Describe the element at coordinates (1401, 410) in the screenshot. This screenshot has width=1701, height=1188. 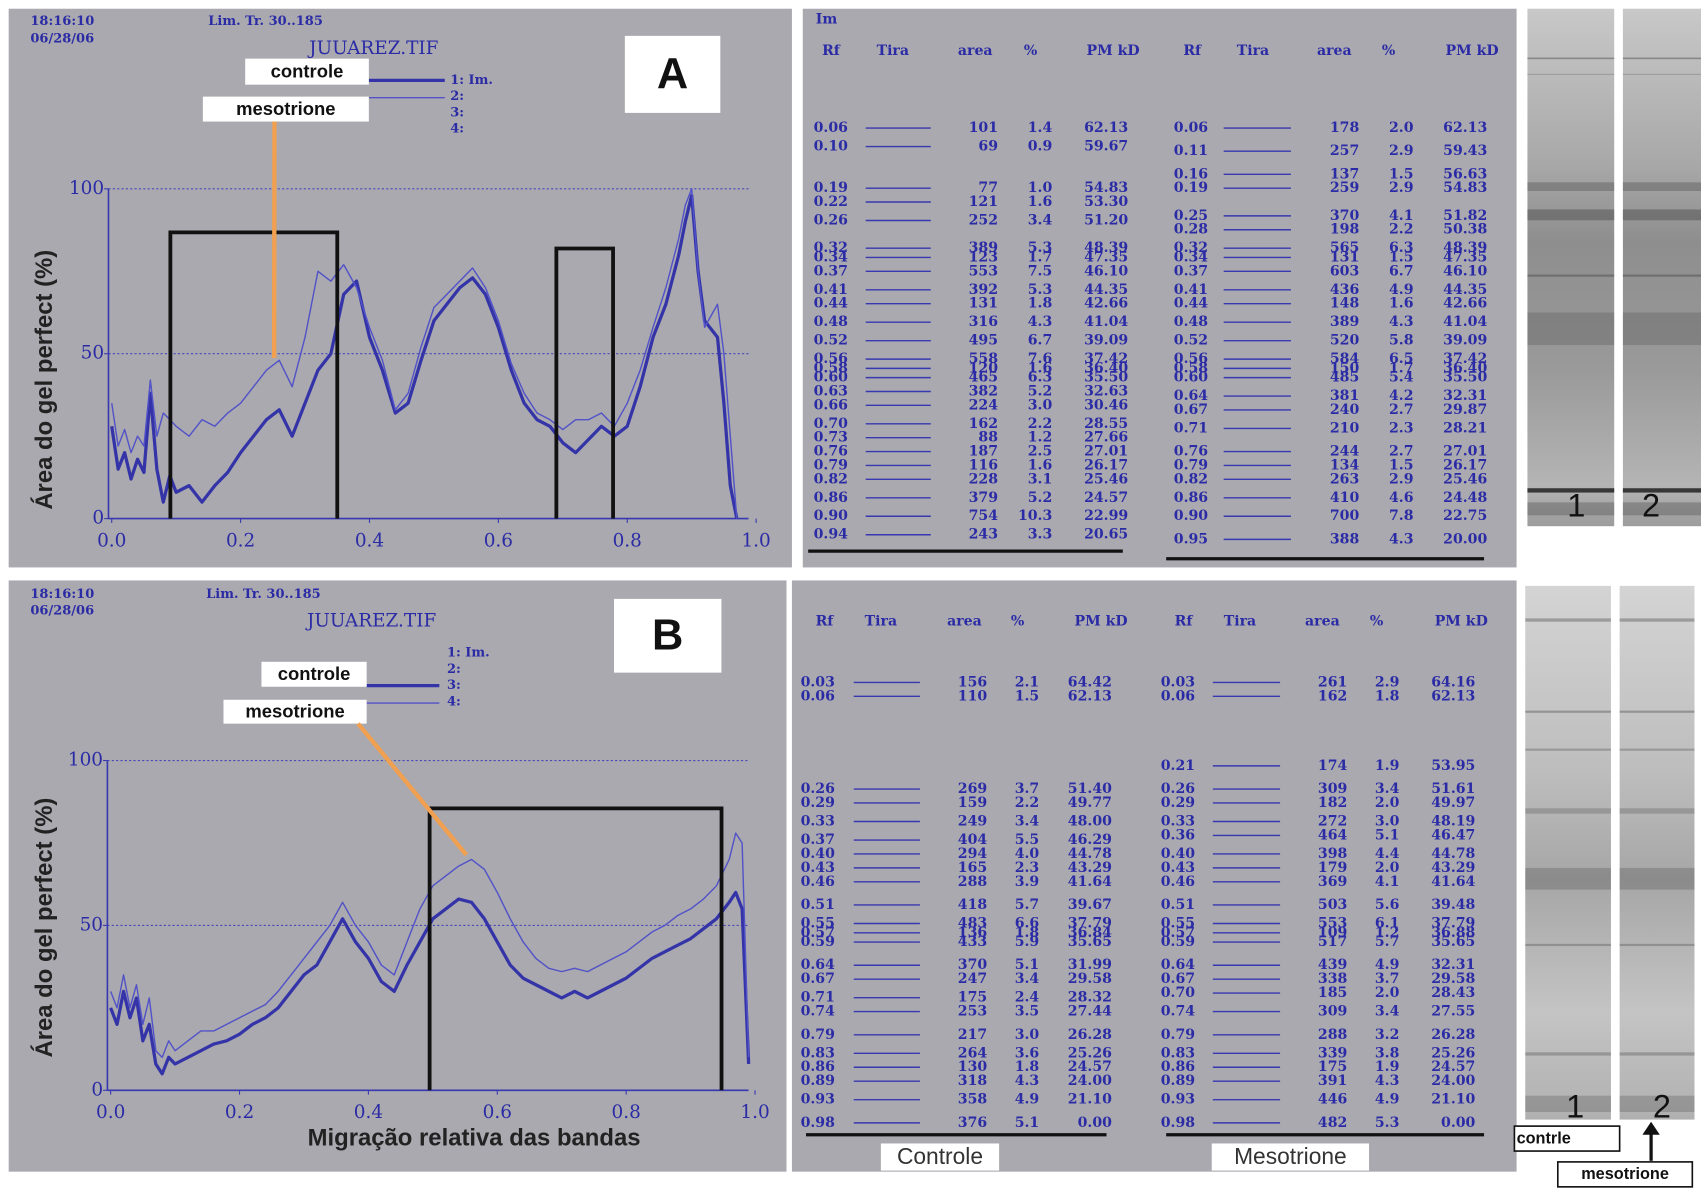
I see `cell-percent: 2.7` at that location.